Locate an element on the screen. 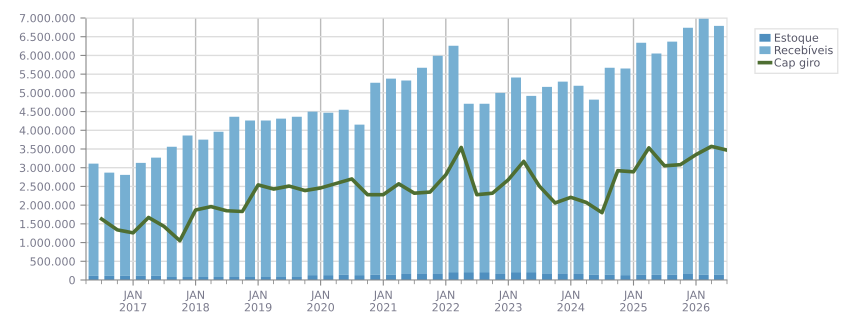 This screenshot has height=313, width=851. y-tick-label: 1.000.000 is located at coordinates (47, 242).